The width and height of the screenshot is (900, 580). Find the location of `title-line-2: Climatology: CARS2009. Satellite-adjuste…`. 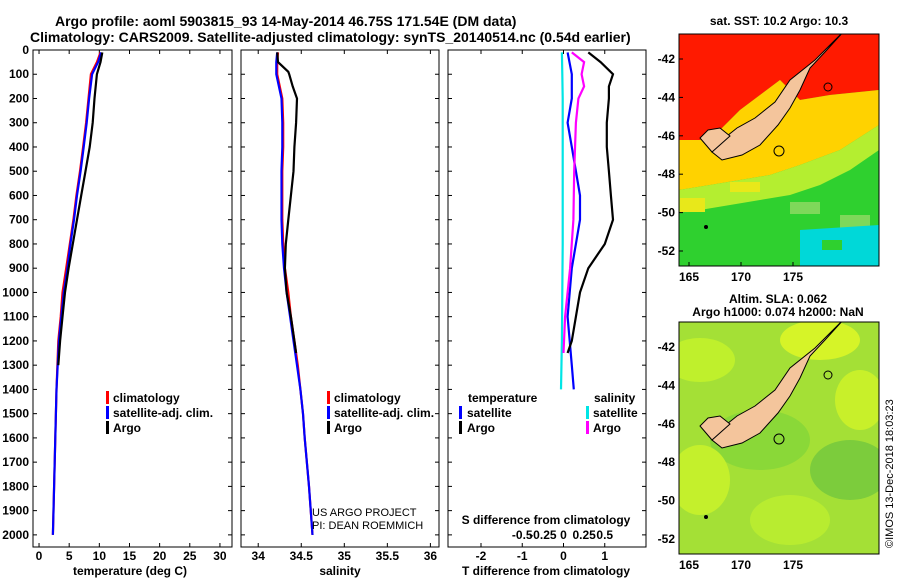

title-line-2: Climatology: CARS2009. Satellite-adjuste… is located at coordinates (330, 37).